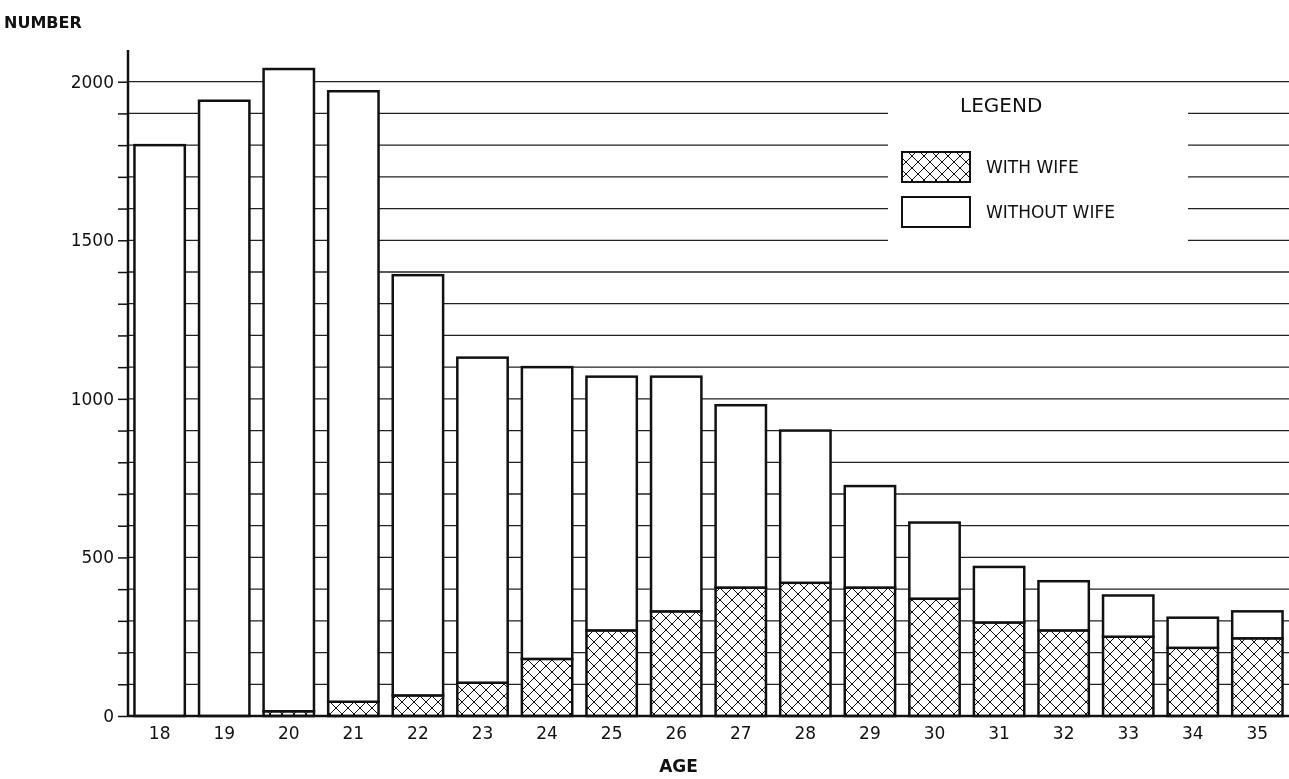 The image size is (1289, 779). What do you see at coordinates (934, 733) in the screenshot?
I see `x-tick-label: 30` at bounding box center [934, 733].